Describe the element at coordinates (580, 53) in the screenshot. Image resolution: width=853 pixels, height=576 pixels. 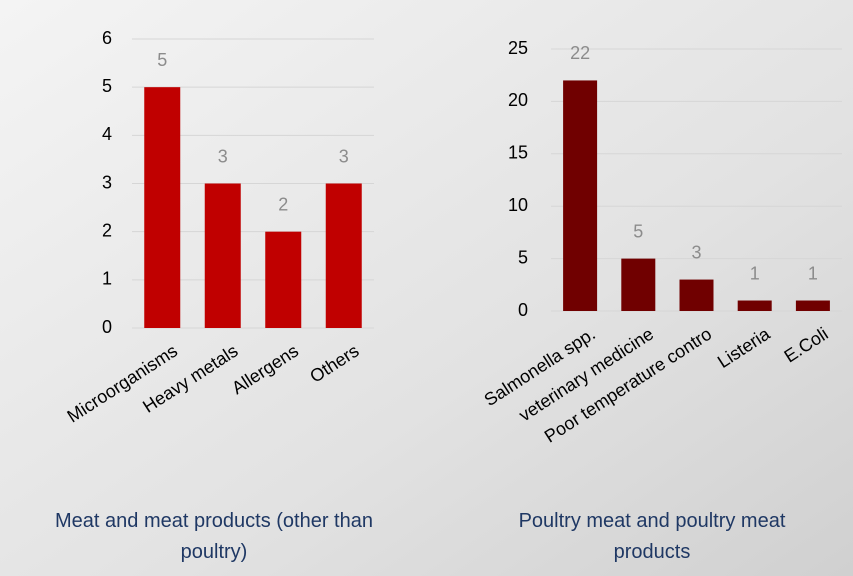
I see `data-label: 22` at that location.